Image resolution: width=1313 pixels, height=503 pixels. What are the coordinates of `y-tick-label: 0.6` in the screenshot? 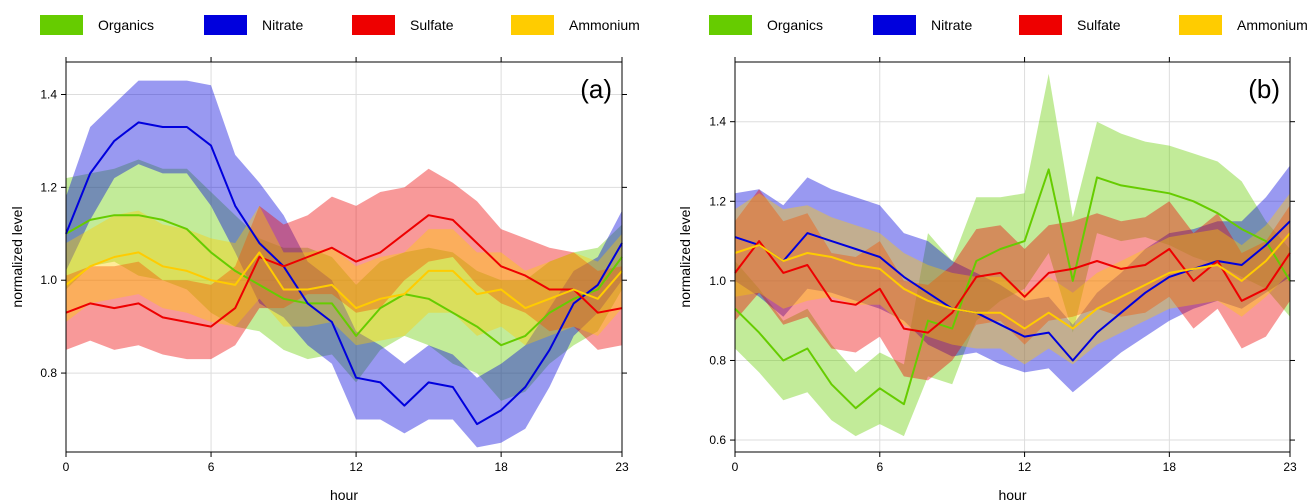 It's located at (717, 440).